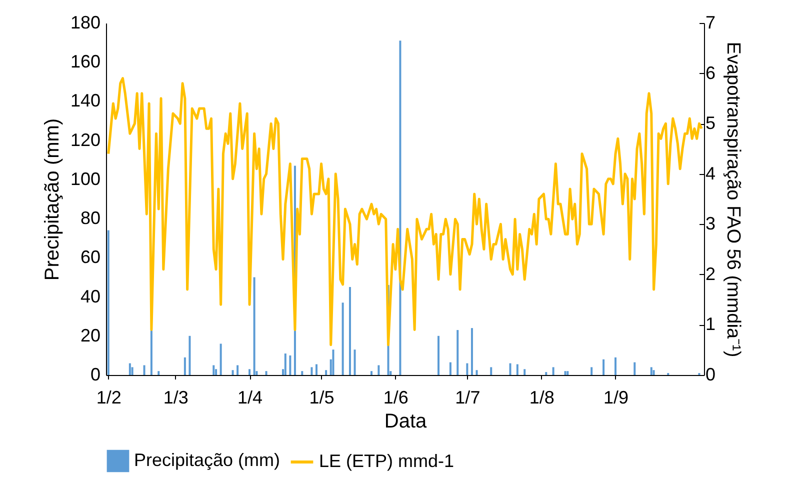 The image size is (804, 480). Describe the element at coordinates (90, 335) in the screenshot. I see `y-tick-label: 20` at that location.